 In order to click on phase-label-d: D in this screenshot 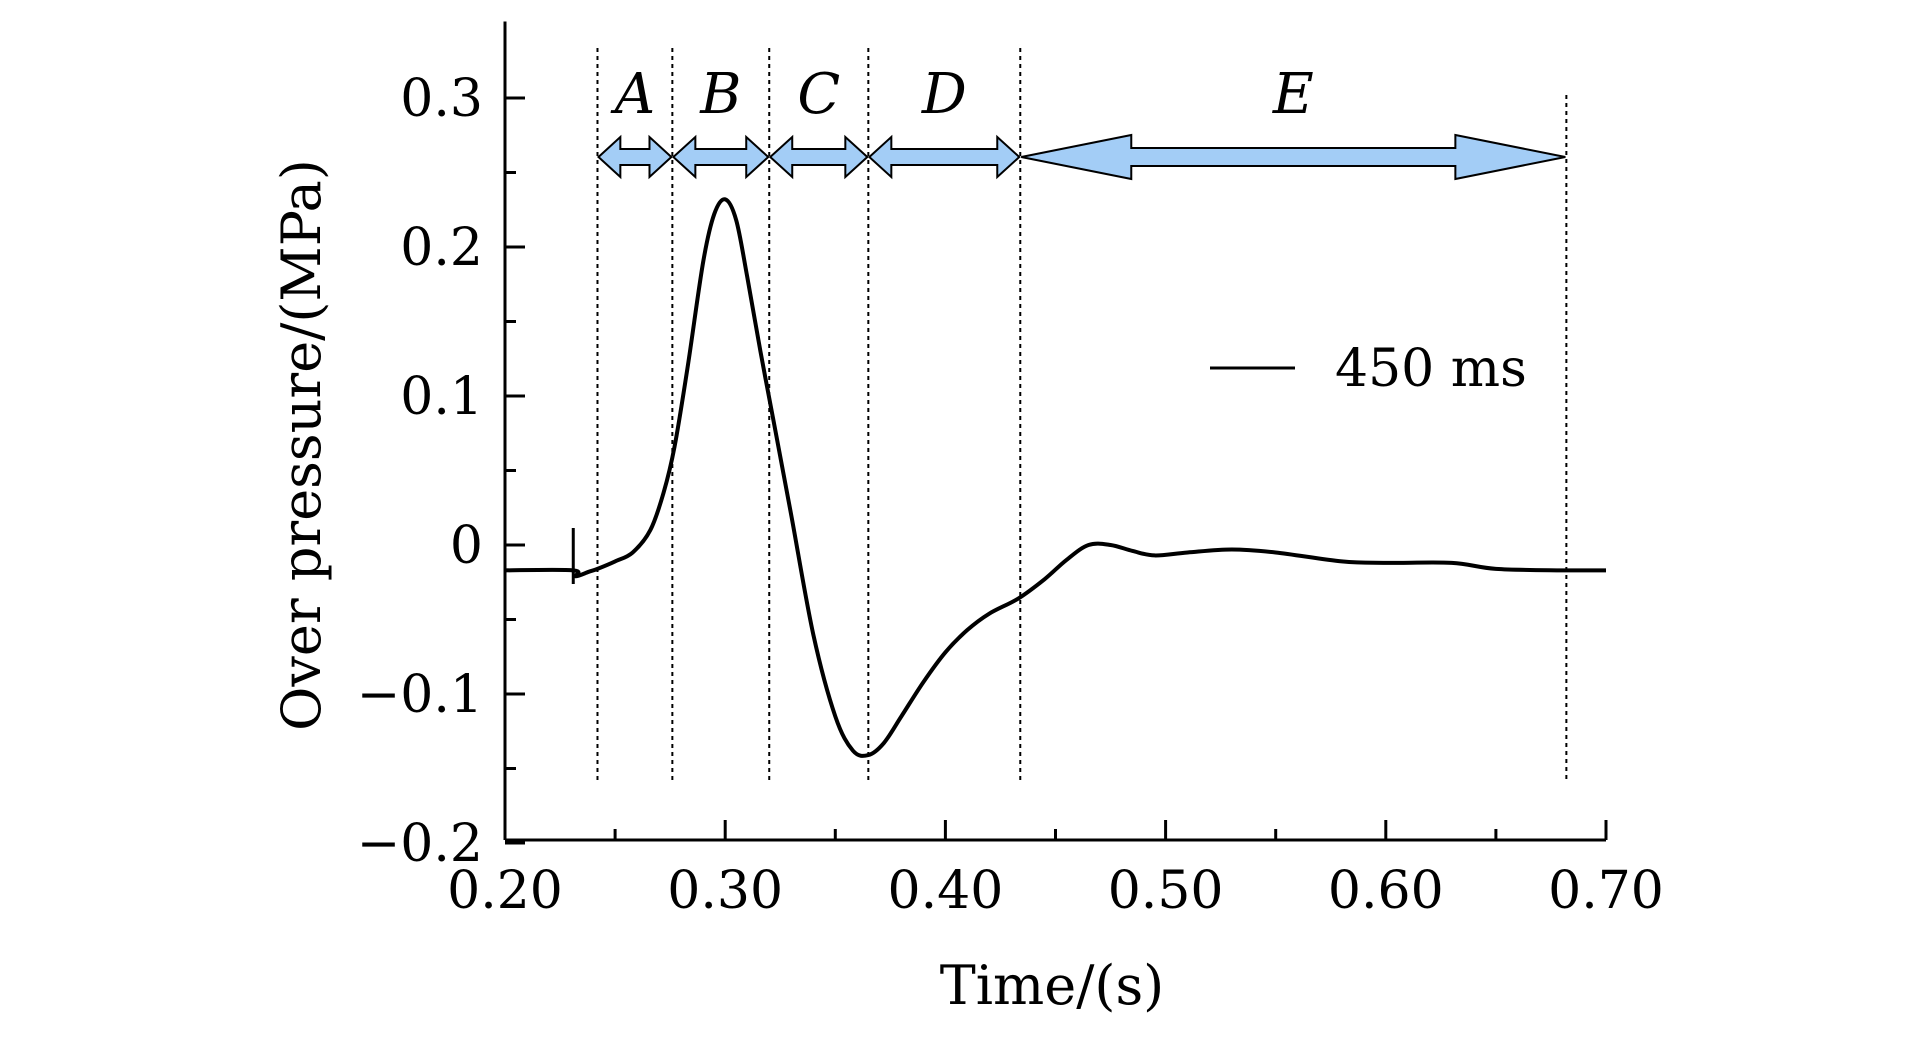, I will do `click(944, 94)`.